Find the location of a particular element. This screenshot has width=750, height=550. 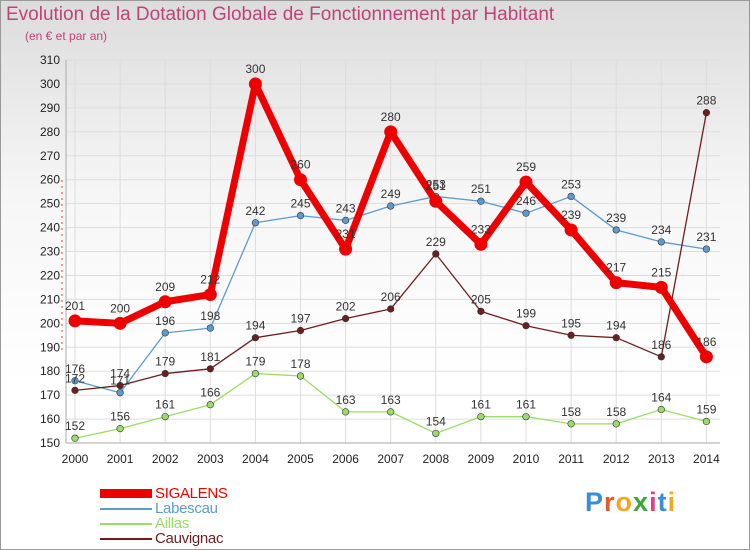

logo-letter: o is located at coordinates (624, 502).